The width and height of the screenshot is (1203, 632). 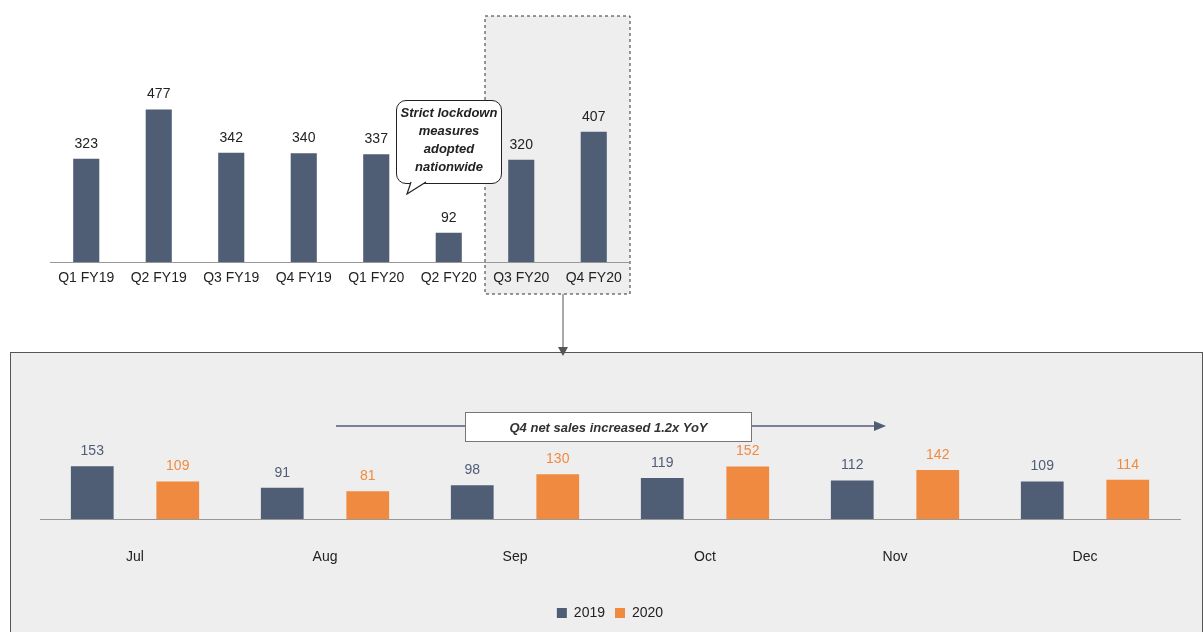 What do you see at coordinates (589, 611) in the screenshot?
I see `legend-label: 2019` at bounding box center [589, 611].